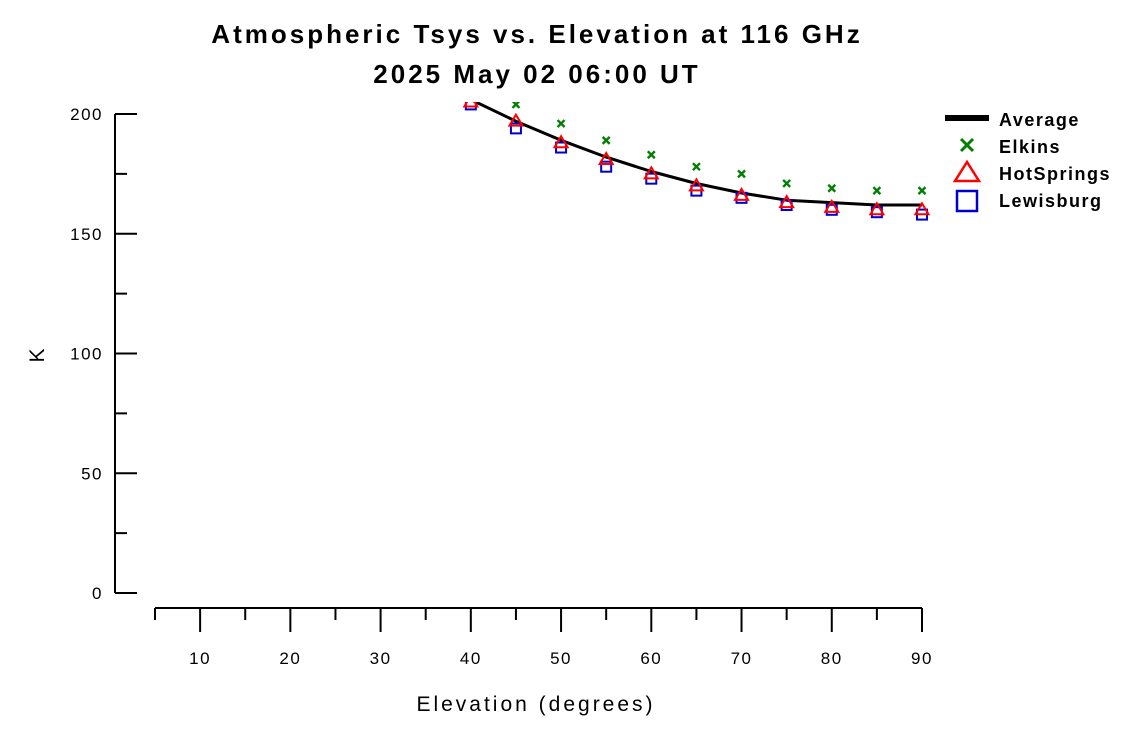 The height and width of the screenshot is (731, 1125). What do you see at coordinates (92, 473) in the screenshot?
I see `y-tick-label: 50` at bounding box center [92, 473].